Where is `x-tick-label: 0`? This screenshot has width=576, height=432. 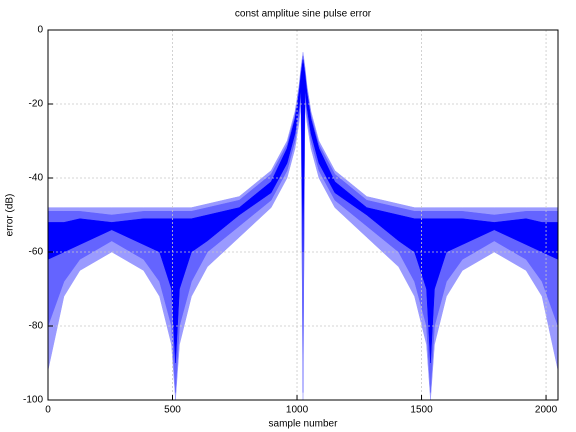
x-tick-label: 0 is located at coordinates (48, 410).